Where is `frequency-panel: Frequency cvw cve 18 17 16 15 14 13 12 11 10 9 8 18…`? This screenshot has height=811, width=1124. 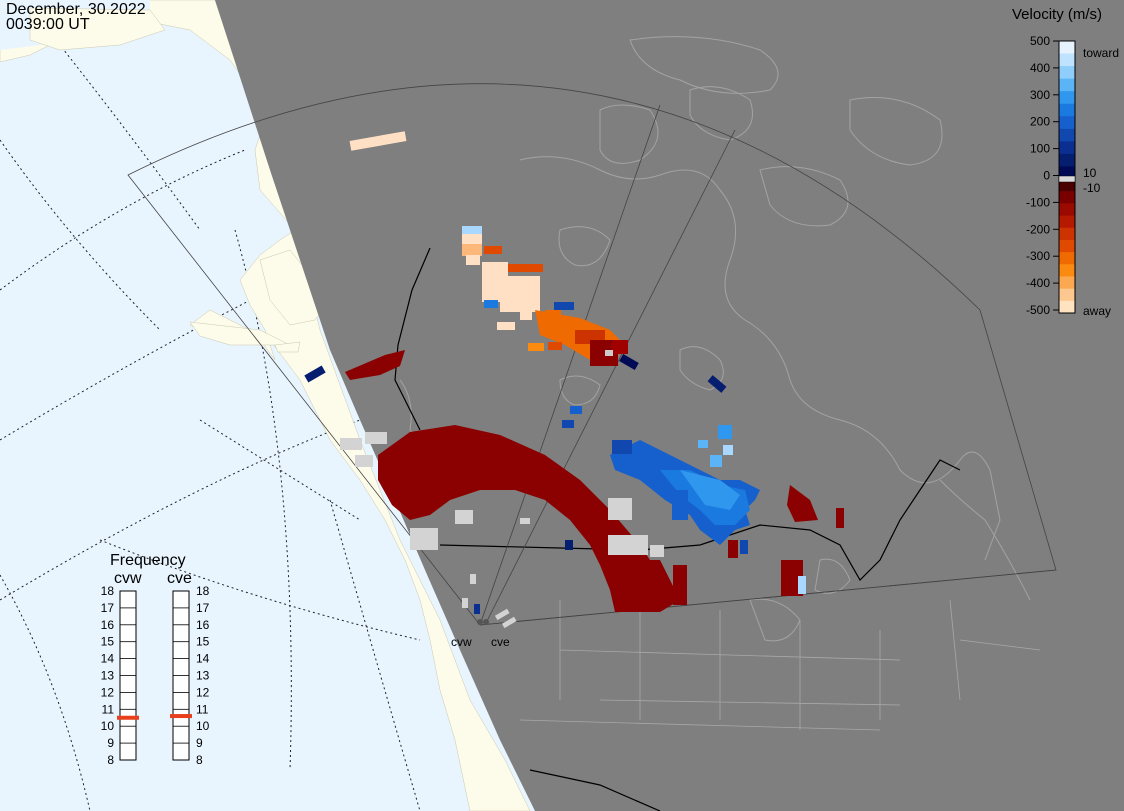 frequency-panel: Frequency cvw cve 18 17 16 15 14 13 12 11 10 9 8 18… is located at coordinates (155, 659).